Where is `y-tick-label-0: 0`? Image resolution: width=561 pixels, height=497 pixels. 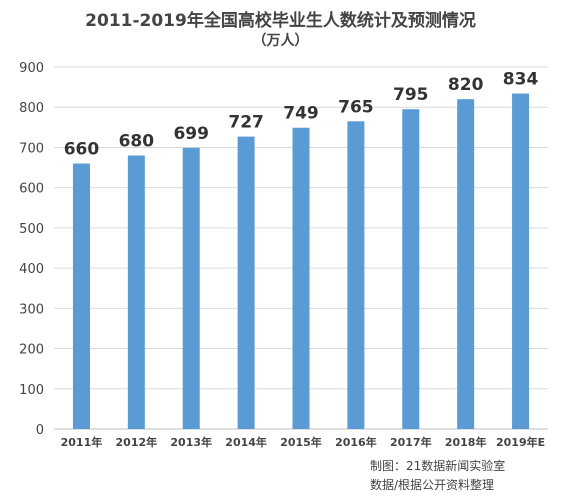
y-tick-label-0: 0 is located at coordinates (40, 430).